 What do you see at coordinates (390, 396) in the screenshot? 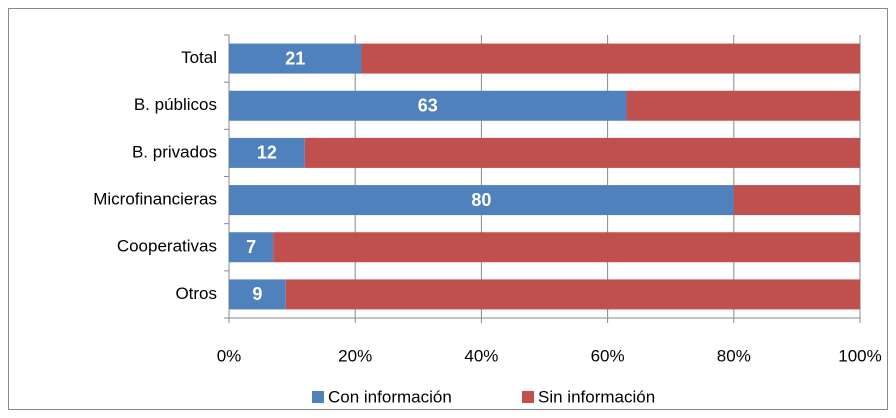
I see `legend-label: Con información` at bounding box center [390, 396].